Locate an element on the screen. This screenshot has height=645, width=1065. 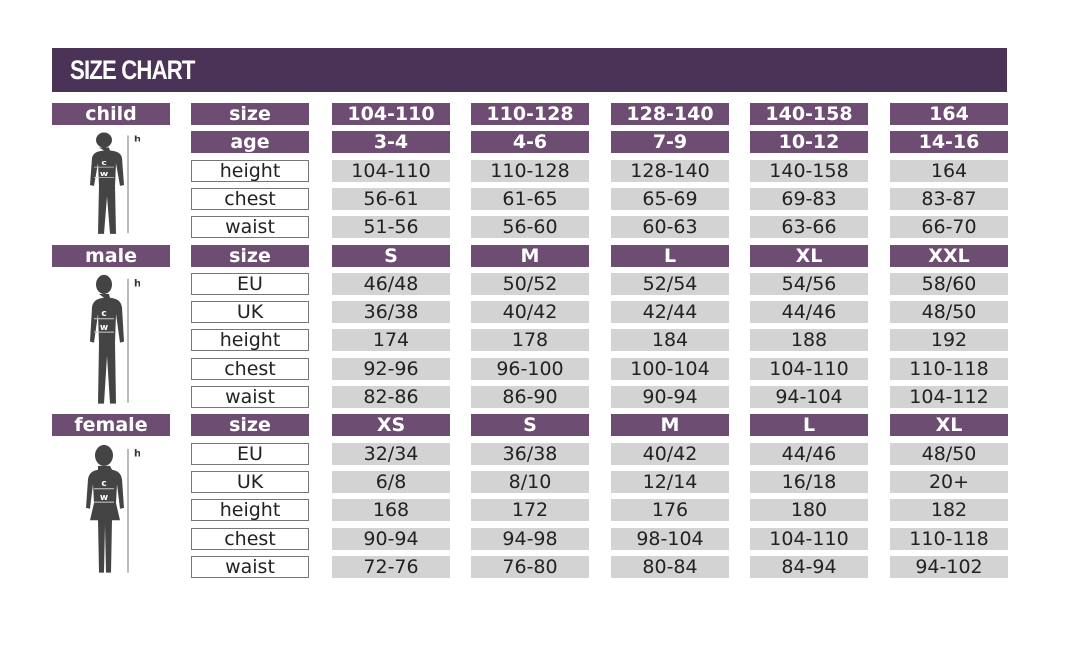
table-cell: 76-80 is located at coordinates (530, 566).